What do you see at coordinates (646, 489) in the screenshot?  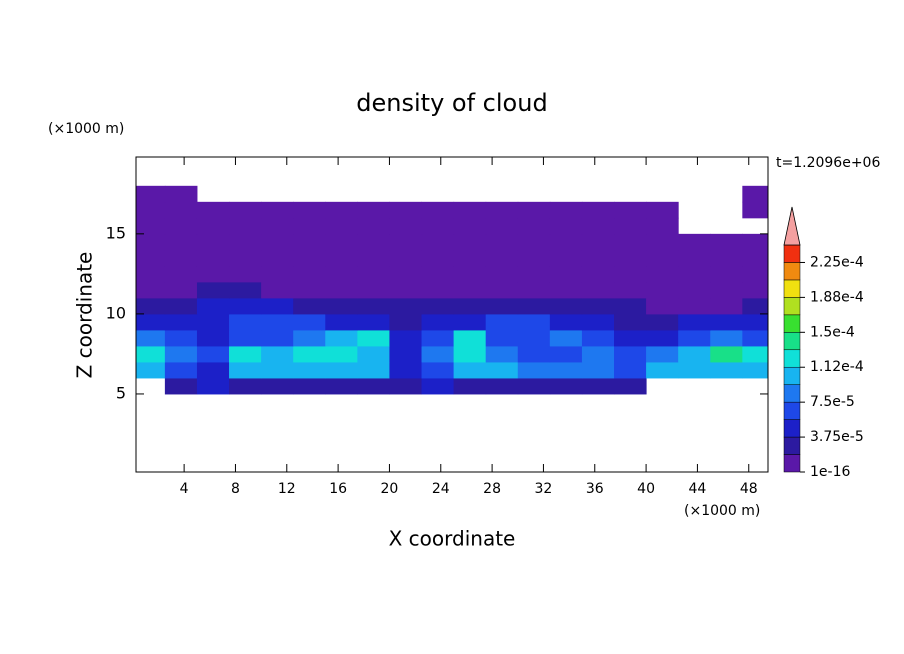 I see `x-tick-label: 40` at bounding box center [646, 489].